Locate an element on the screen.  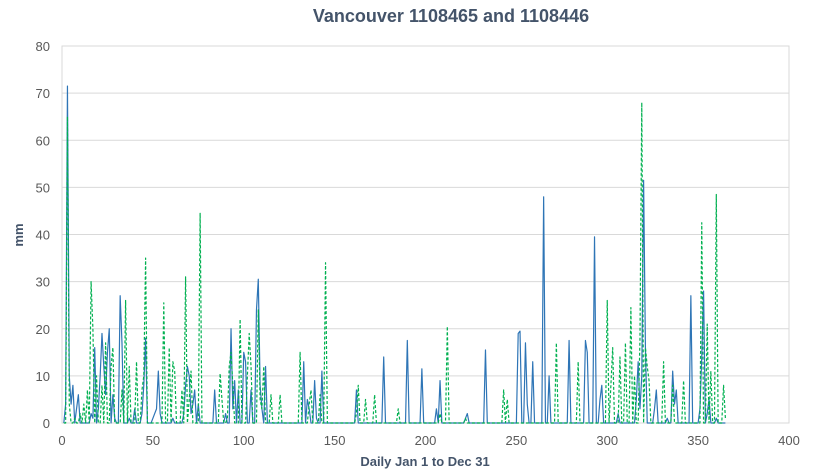
y-tick-label: 10 is located at coordinates (43, 376).